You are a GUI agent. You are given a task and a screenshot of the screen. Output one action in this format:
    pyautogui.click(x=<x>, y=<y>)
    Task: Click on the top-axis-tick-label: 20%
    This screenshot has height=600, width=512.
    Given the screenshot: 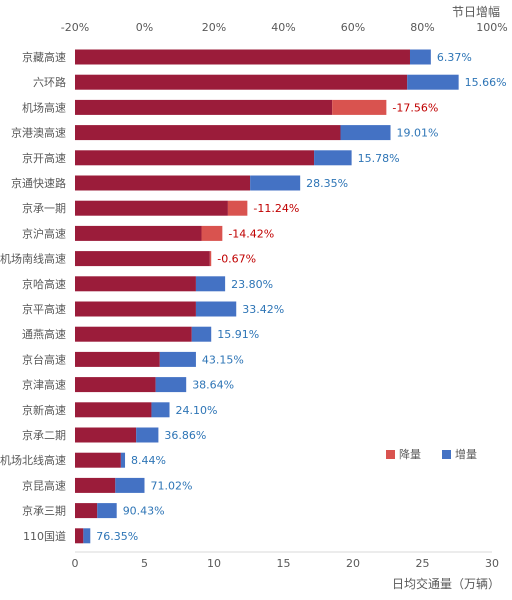 What is the action you would take?
    pyautogui.click(x=214, y=27)
    